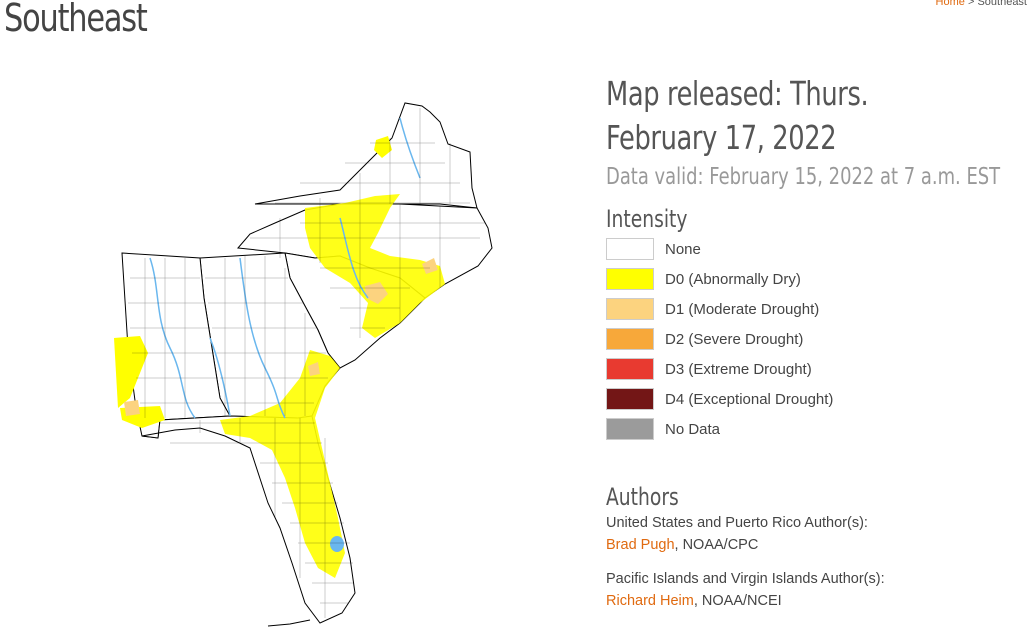 The height and width of the screenshot is (636, 1029). I want to click on us-author-link: Brad Pugh, so click(640, 545).